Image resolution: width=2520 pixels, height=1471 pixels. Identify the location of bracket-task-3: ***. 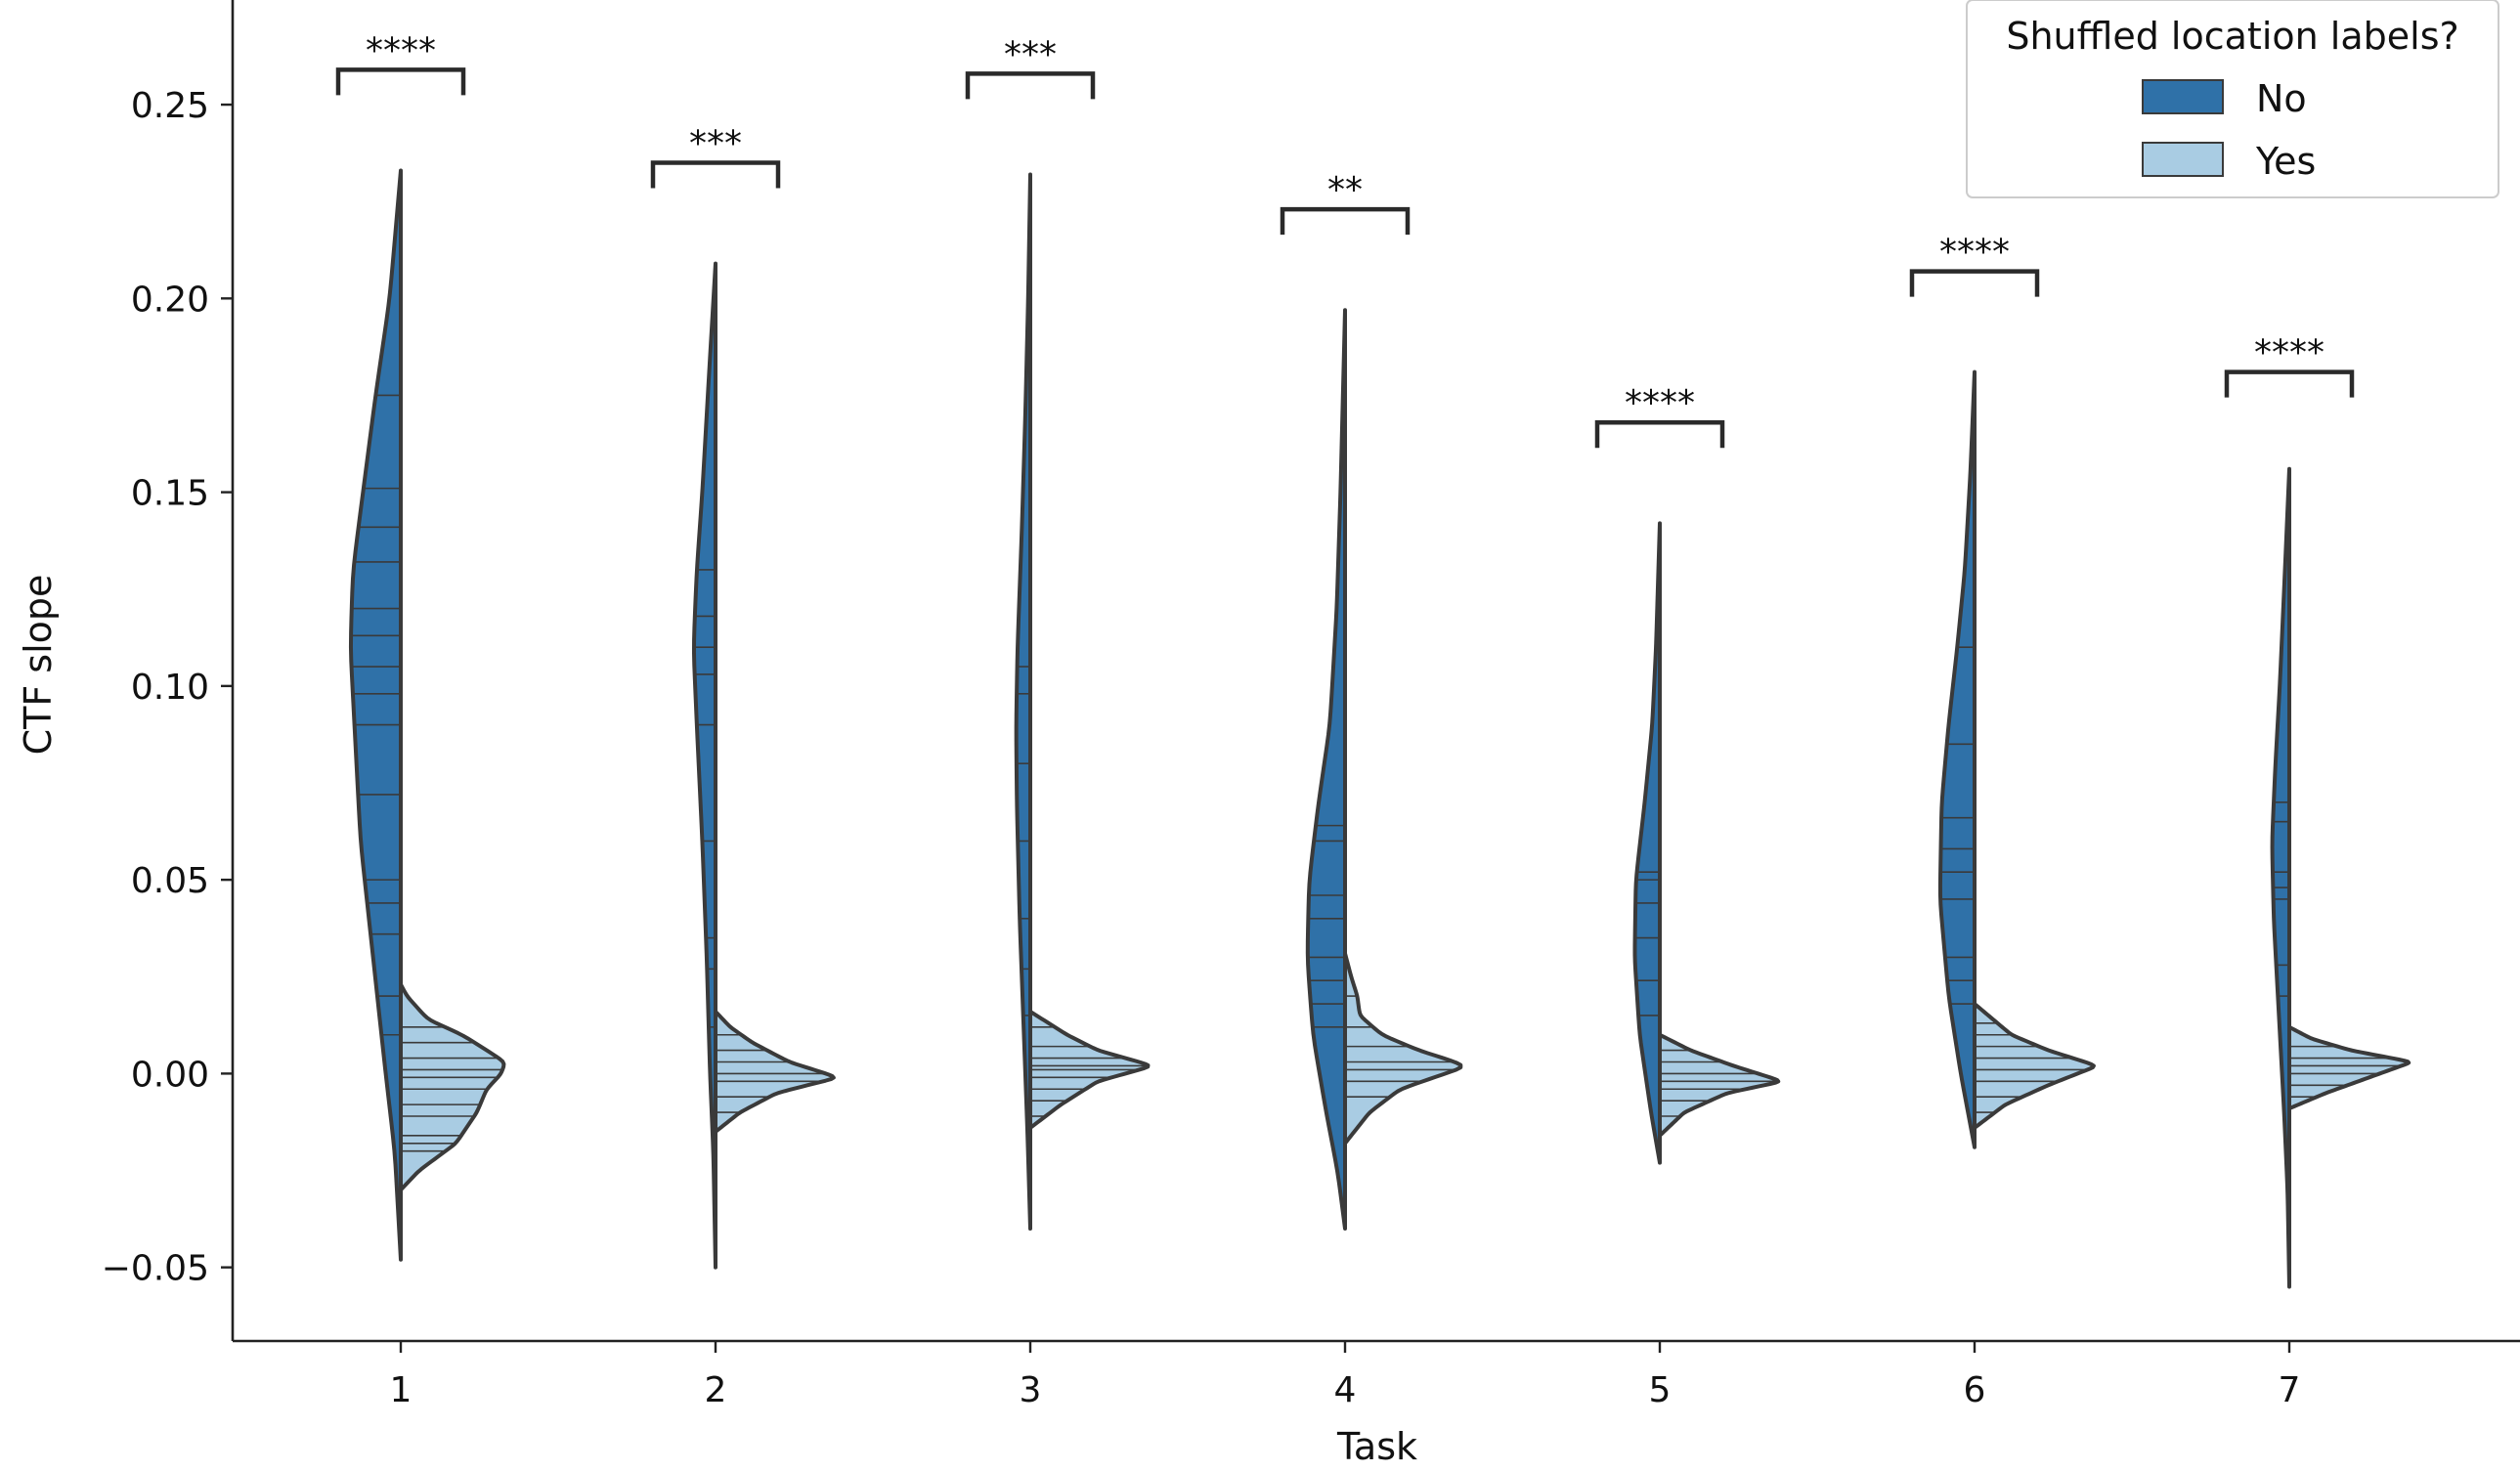
(1030, 67).